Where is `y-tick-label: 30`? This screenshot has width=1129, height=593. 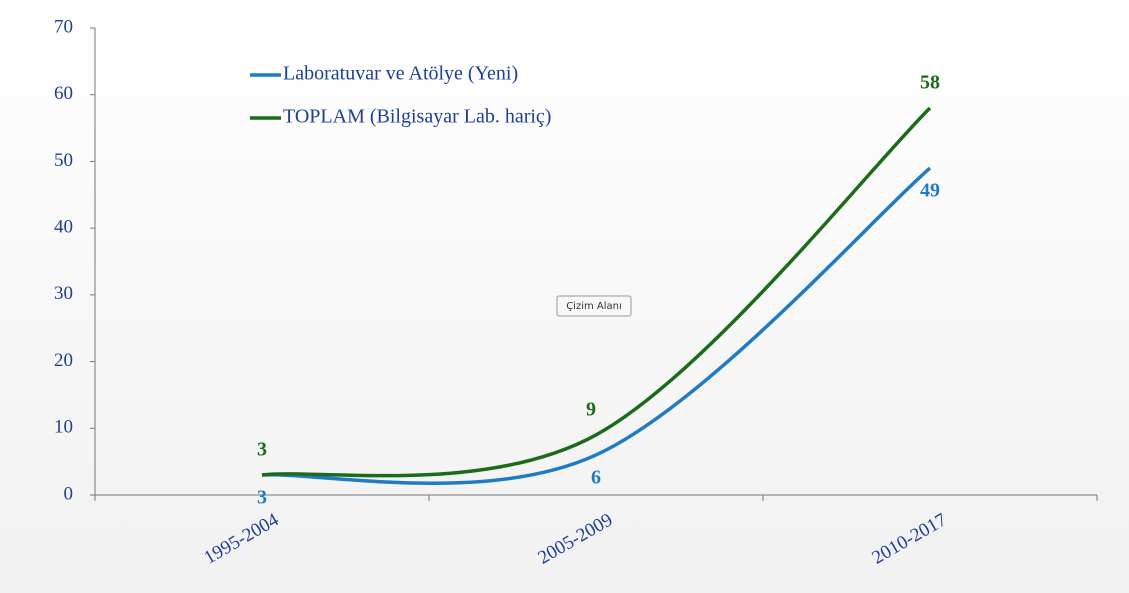 y-tick-label: 30 is located at coordinates (63, 293).